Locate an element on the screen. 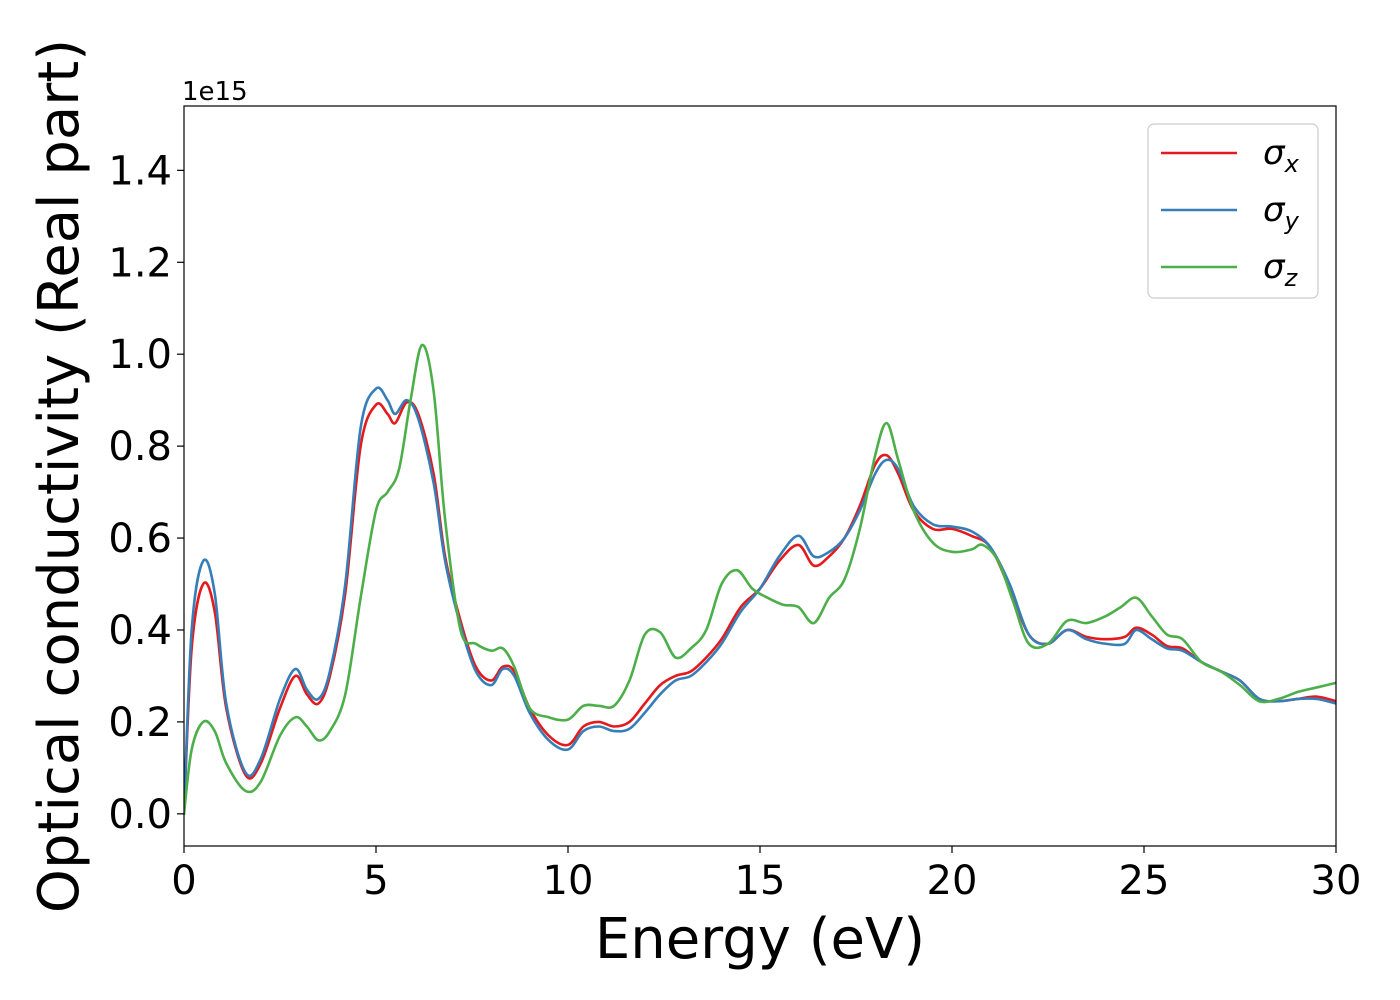 This screenshot has height=1000, width=1400. y-axis-title: Optical conductivity (Real part) is located at coordinates (59, 476).